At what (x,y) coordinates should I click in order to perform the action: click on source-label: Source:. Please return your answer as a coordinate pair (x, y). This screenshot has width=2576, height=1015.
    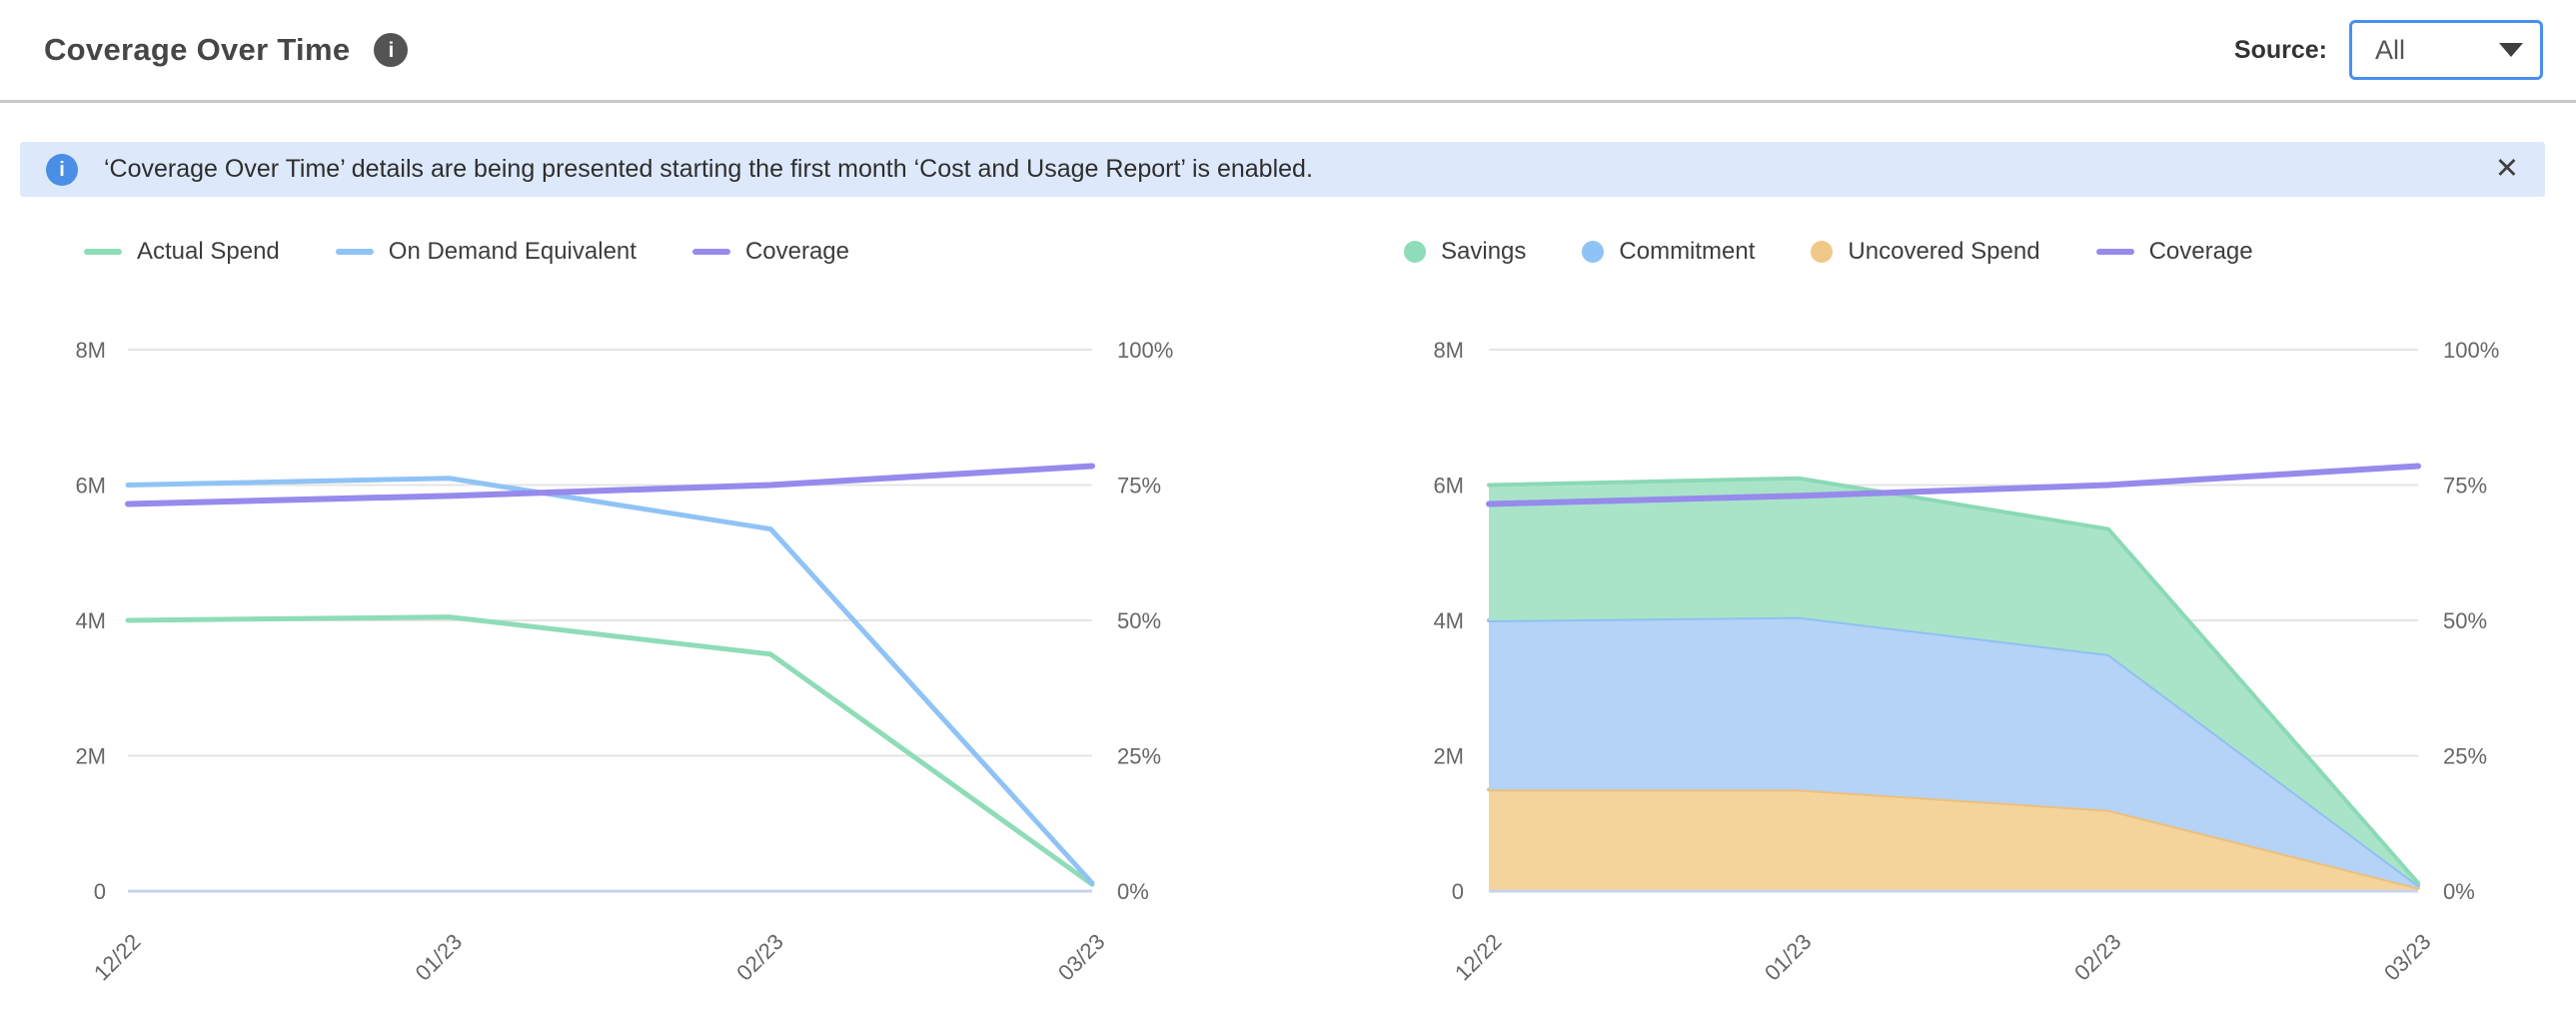
    Looking at the image, I should click on (2280, 50).